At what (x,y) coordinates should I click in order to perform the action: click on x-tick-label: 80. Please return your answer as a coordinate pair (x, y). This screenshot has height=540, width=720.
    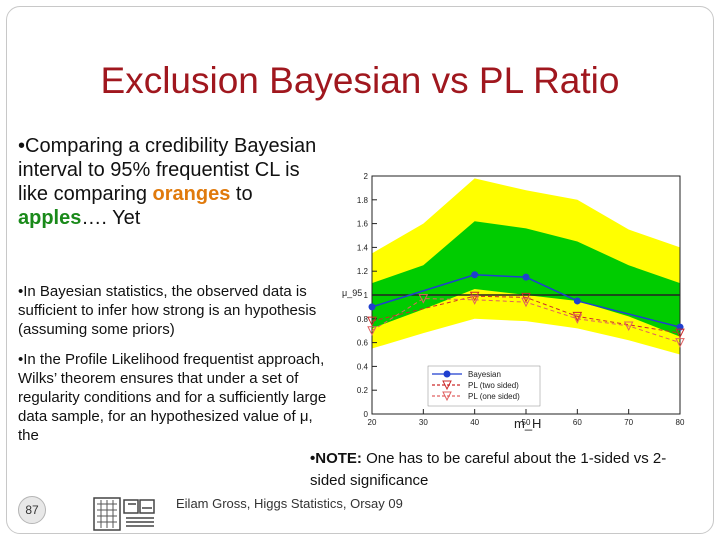
    Looking at the image, I should click on (680, 422).